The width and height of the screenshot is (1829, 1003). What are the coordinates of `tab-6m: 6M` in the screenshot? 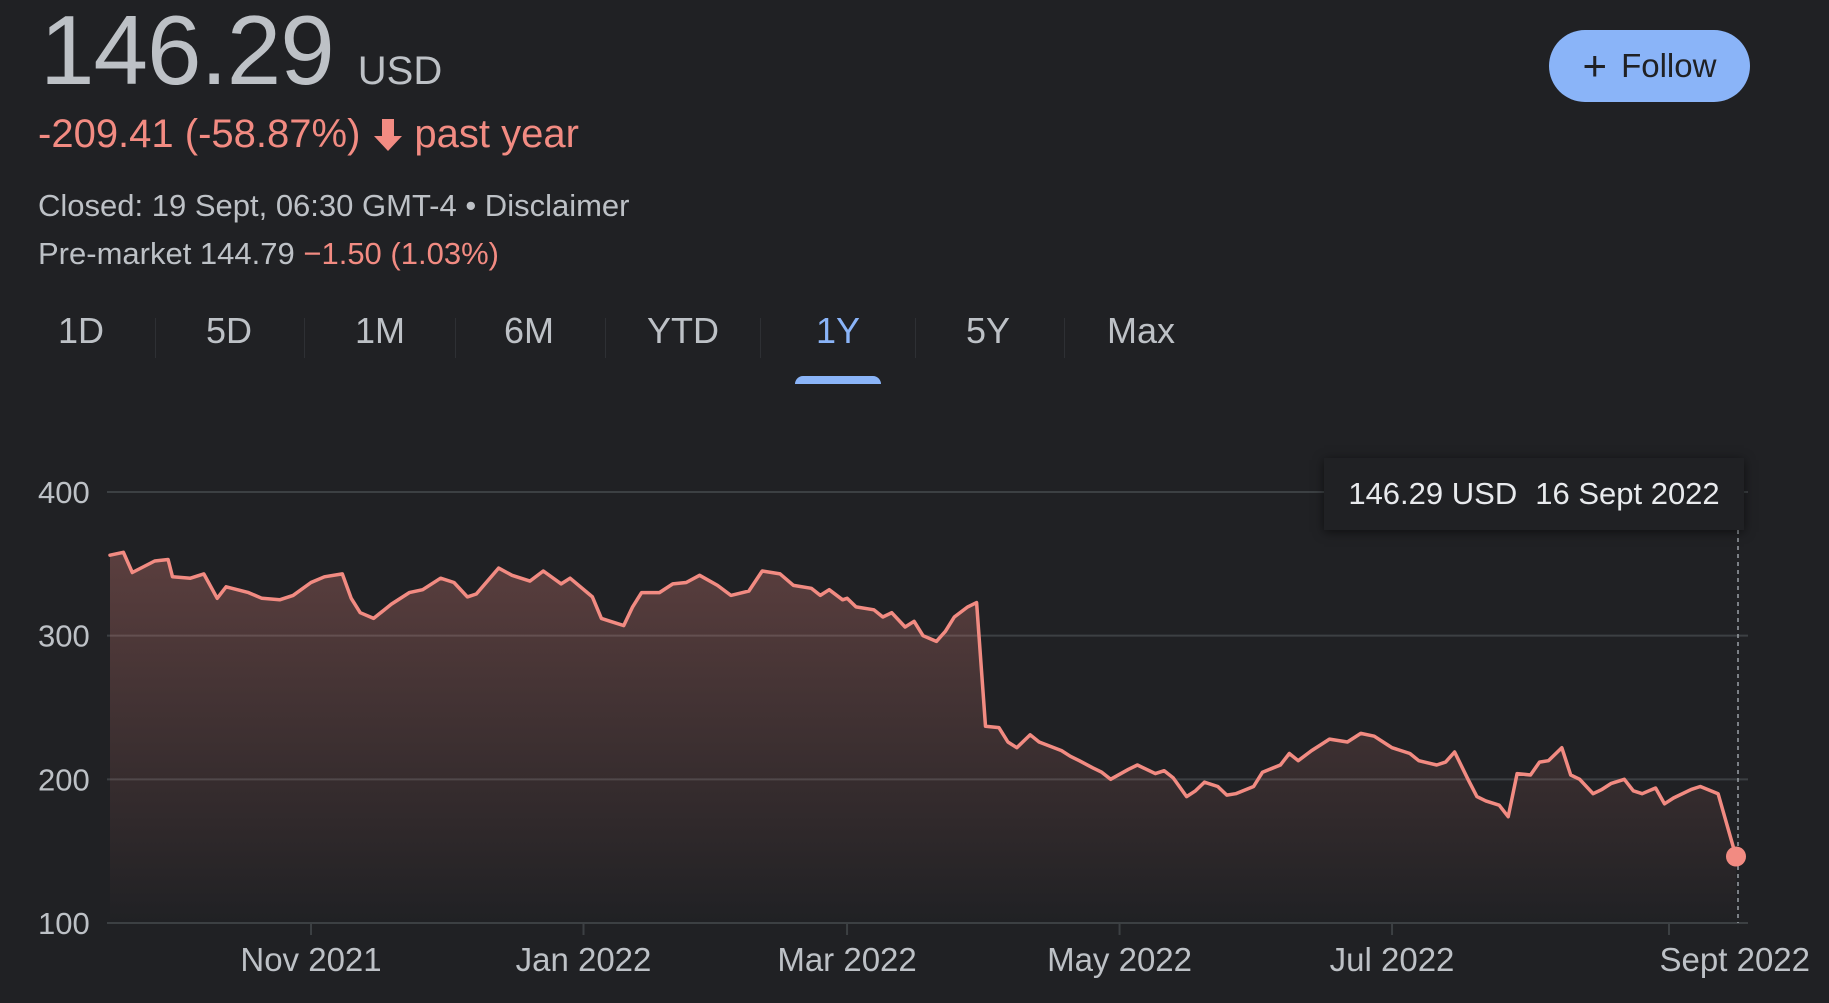 It's located at (529, 350).